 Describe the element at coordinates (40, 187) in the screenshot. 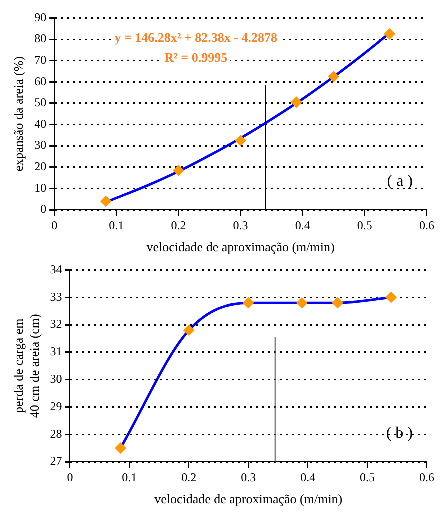

I see `y-tick-label: 10` at that location.